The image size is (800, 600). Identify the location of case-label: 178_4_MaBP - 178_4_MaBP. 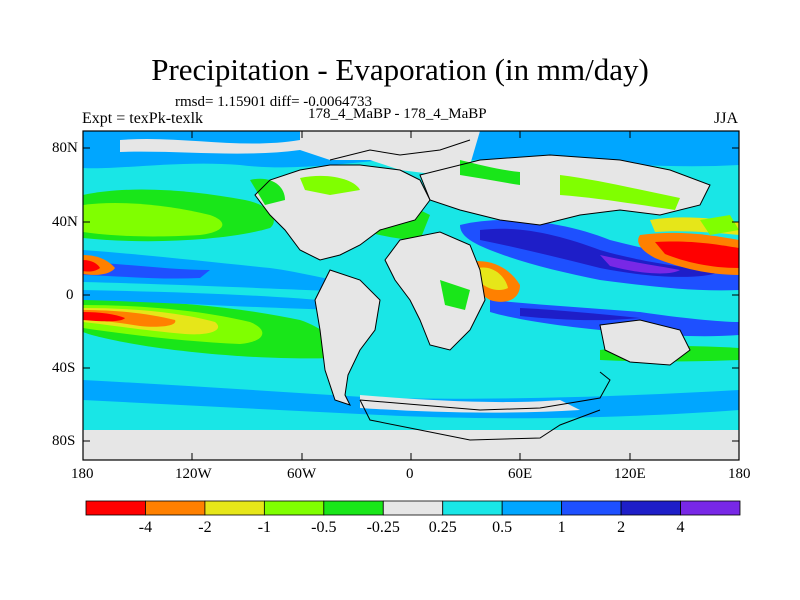
(397, 114).